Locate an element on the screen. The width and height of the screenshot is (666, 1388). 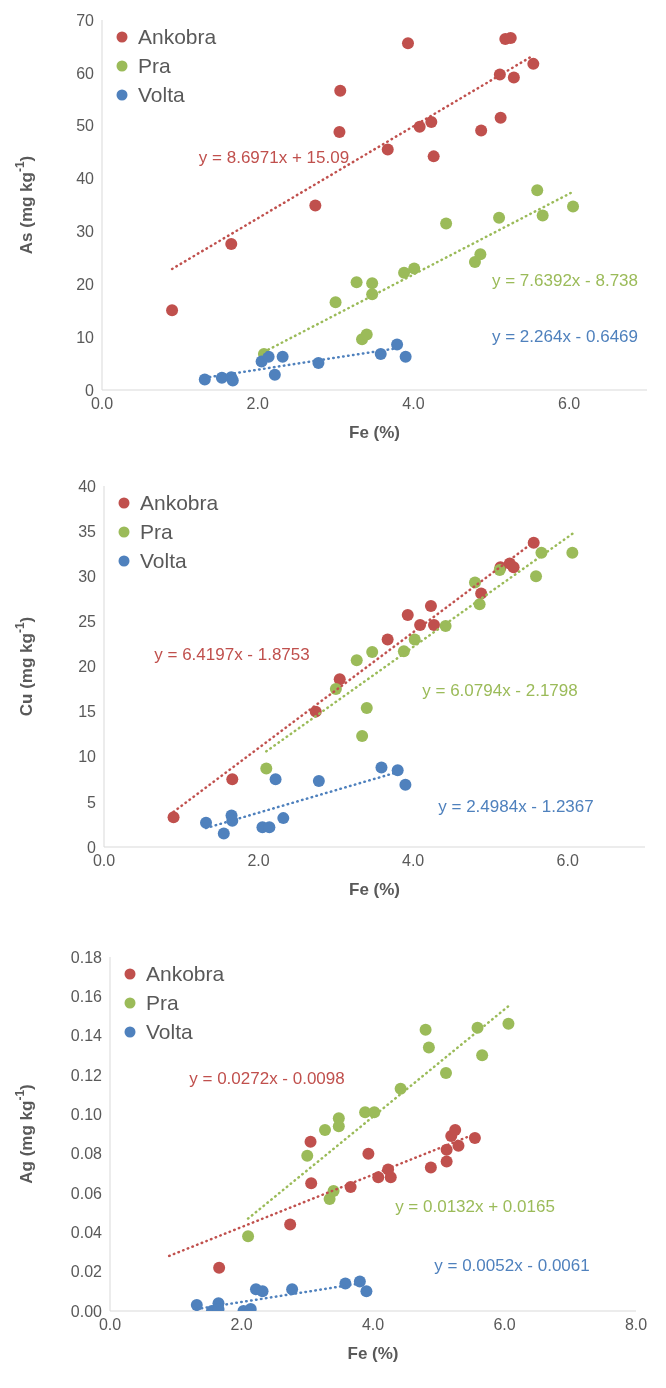
x-axis-title: Fe (%) is located at coordinates (373, 1353).